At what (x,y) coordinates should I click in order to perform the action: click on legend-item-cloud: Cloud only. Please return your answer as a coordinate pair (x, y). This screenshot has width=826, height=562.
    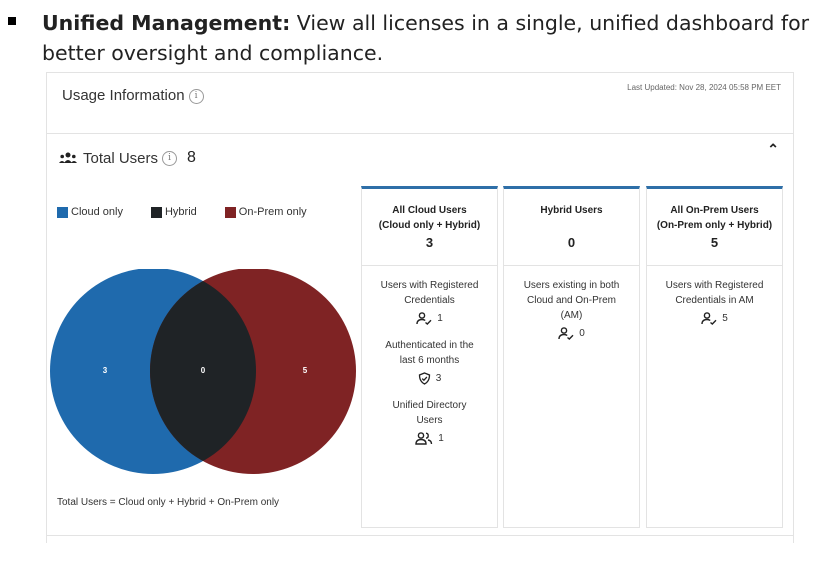
    Looking at the image, I should click on (90, 212).